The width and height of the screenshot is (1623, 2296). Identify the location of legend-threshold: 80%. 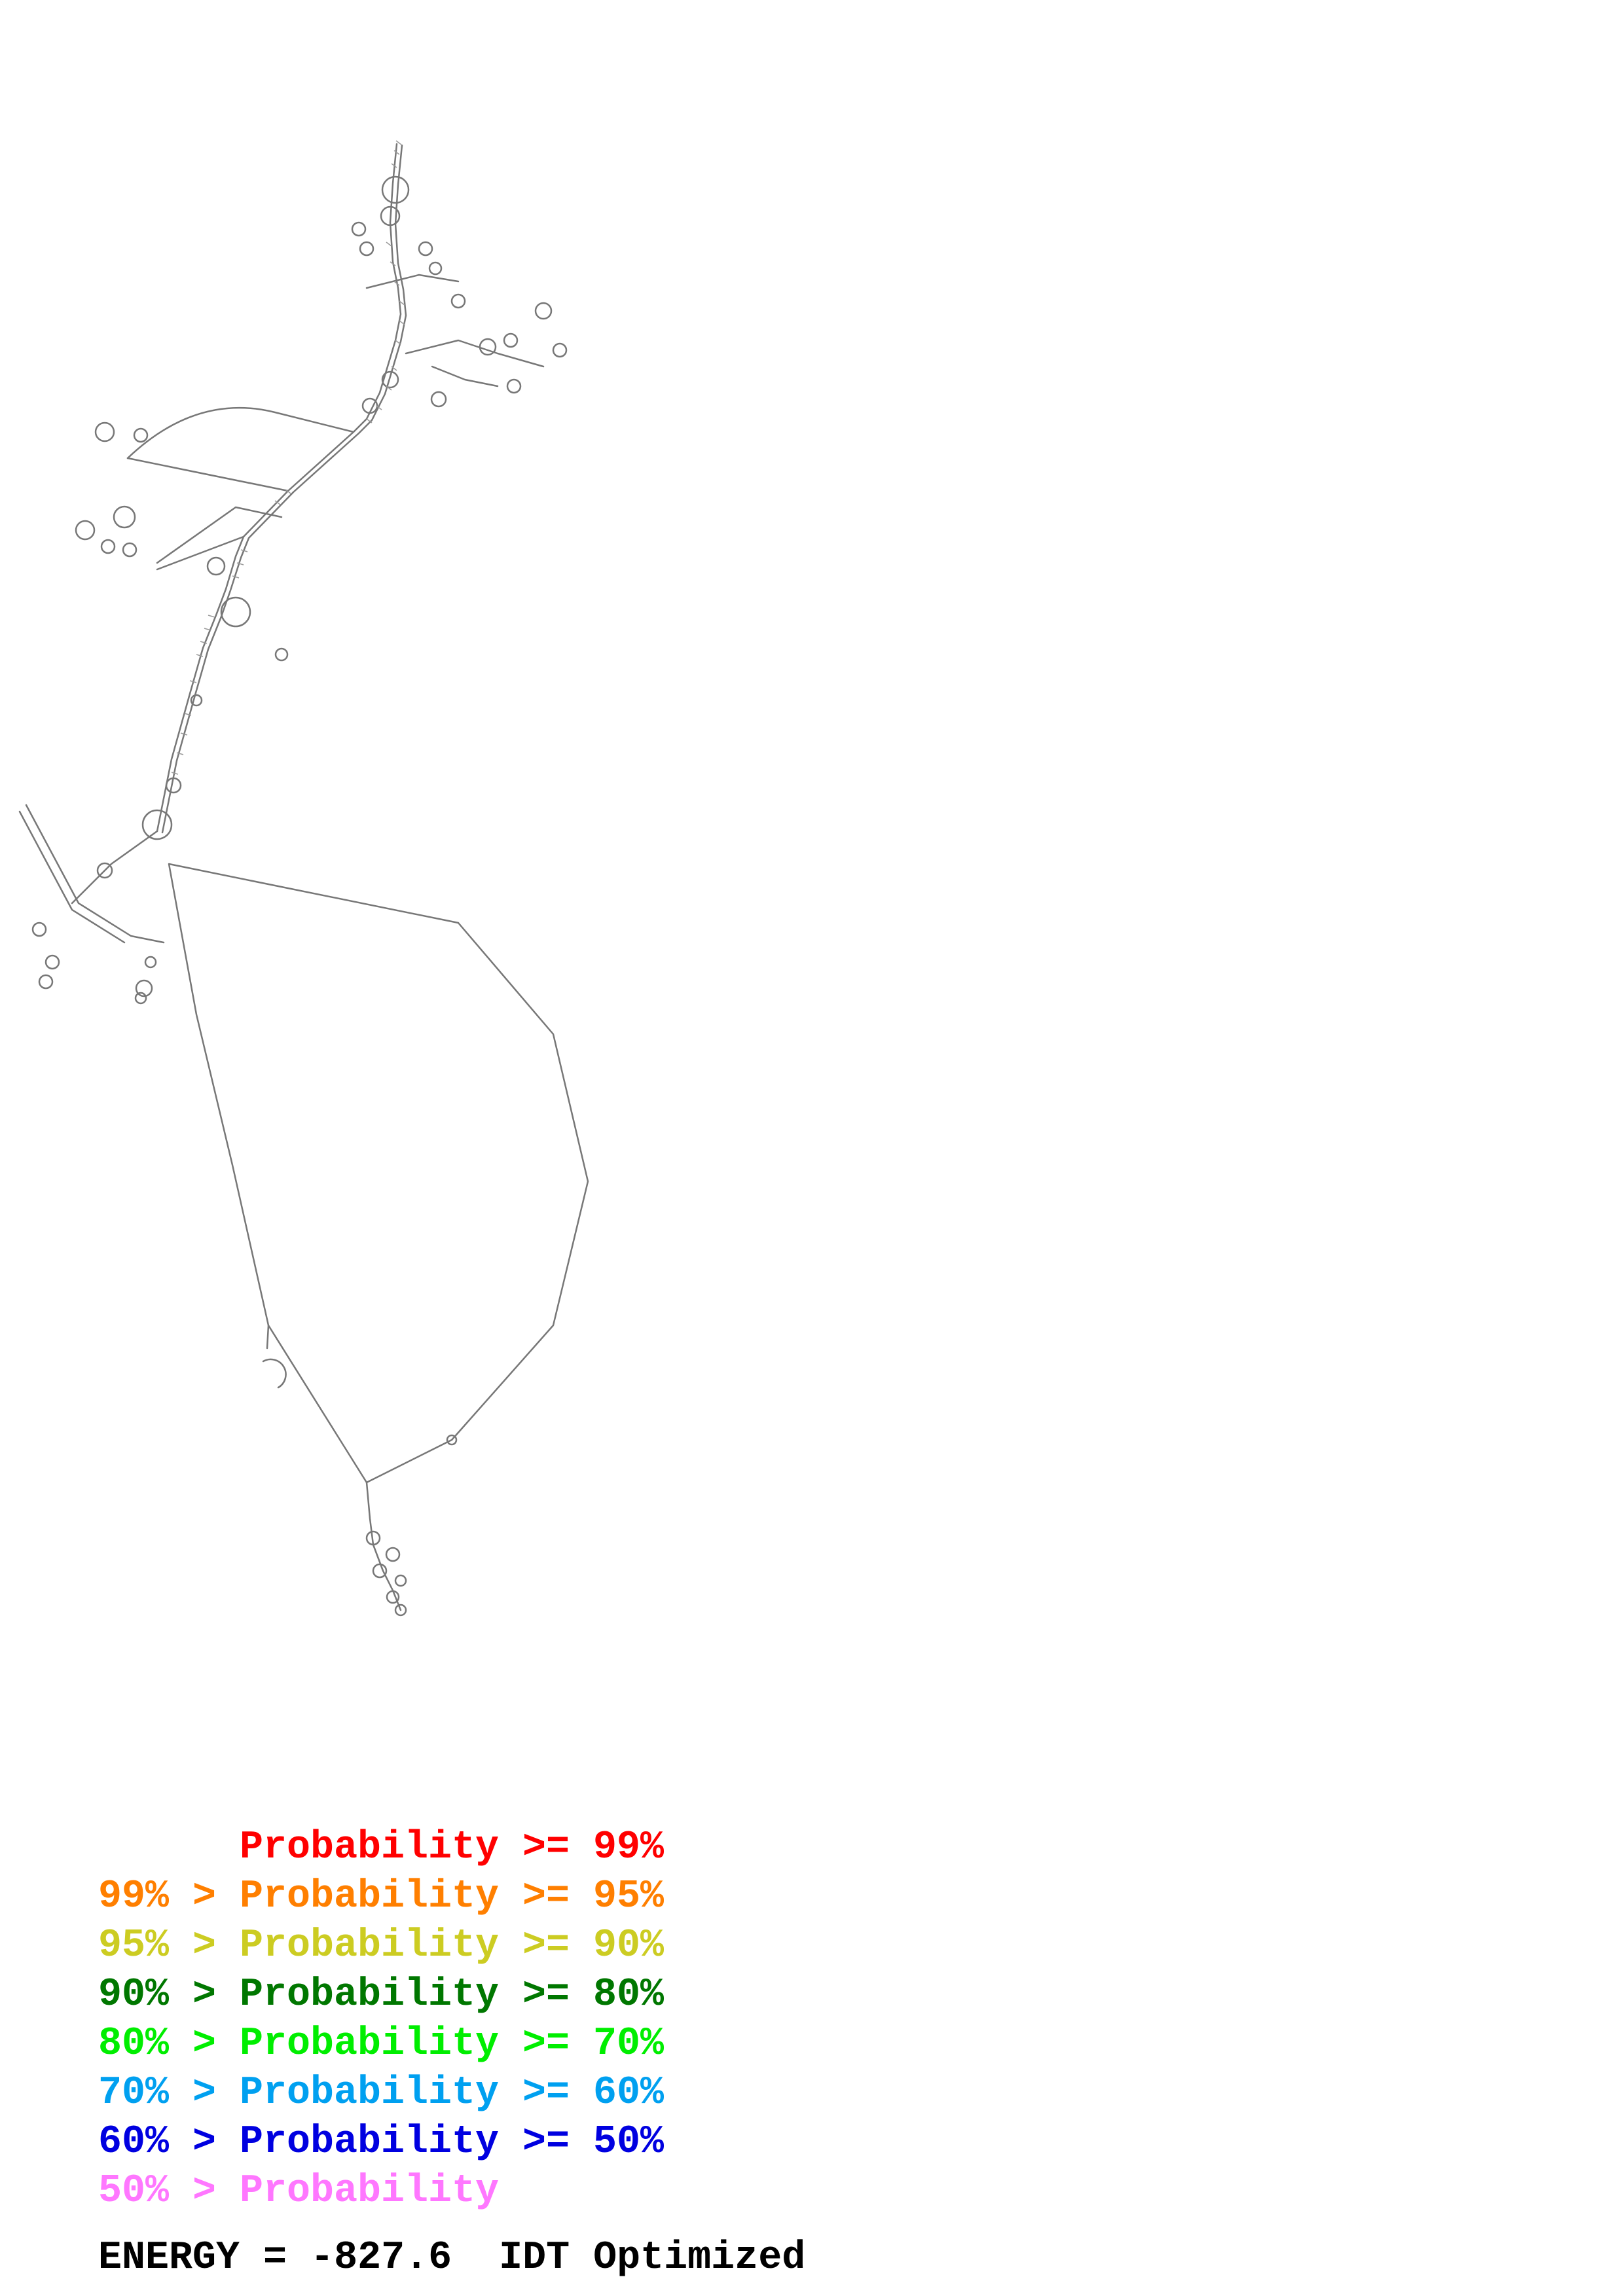
(629, 1995).